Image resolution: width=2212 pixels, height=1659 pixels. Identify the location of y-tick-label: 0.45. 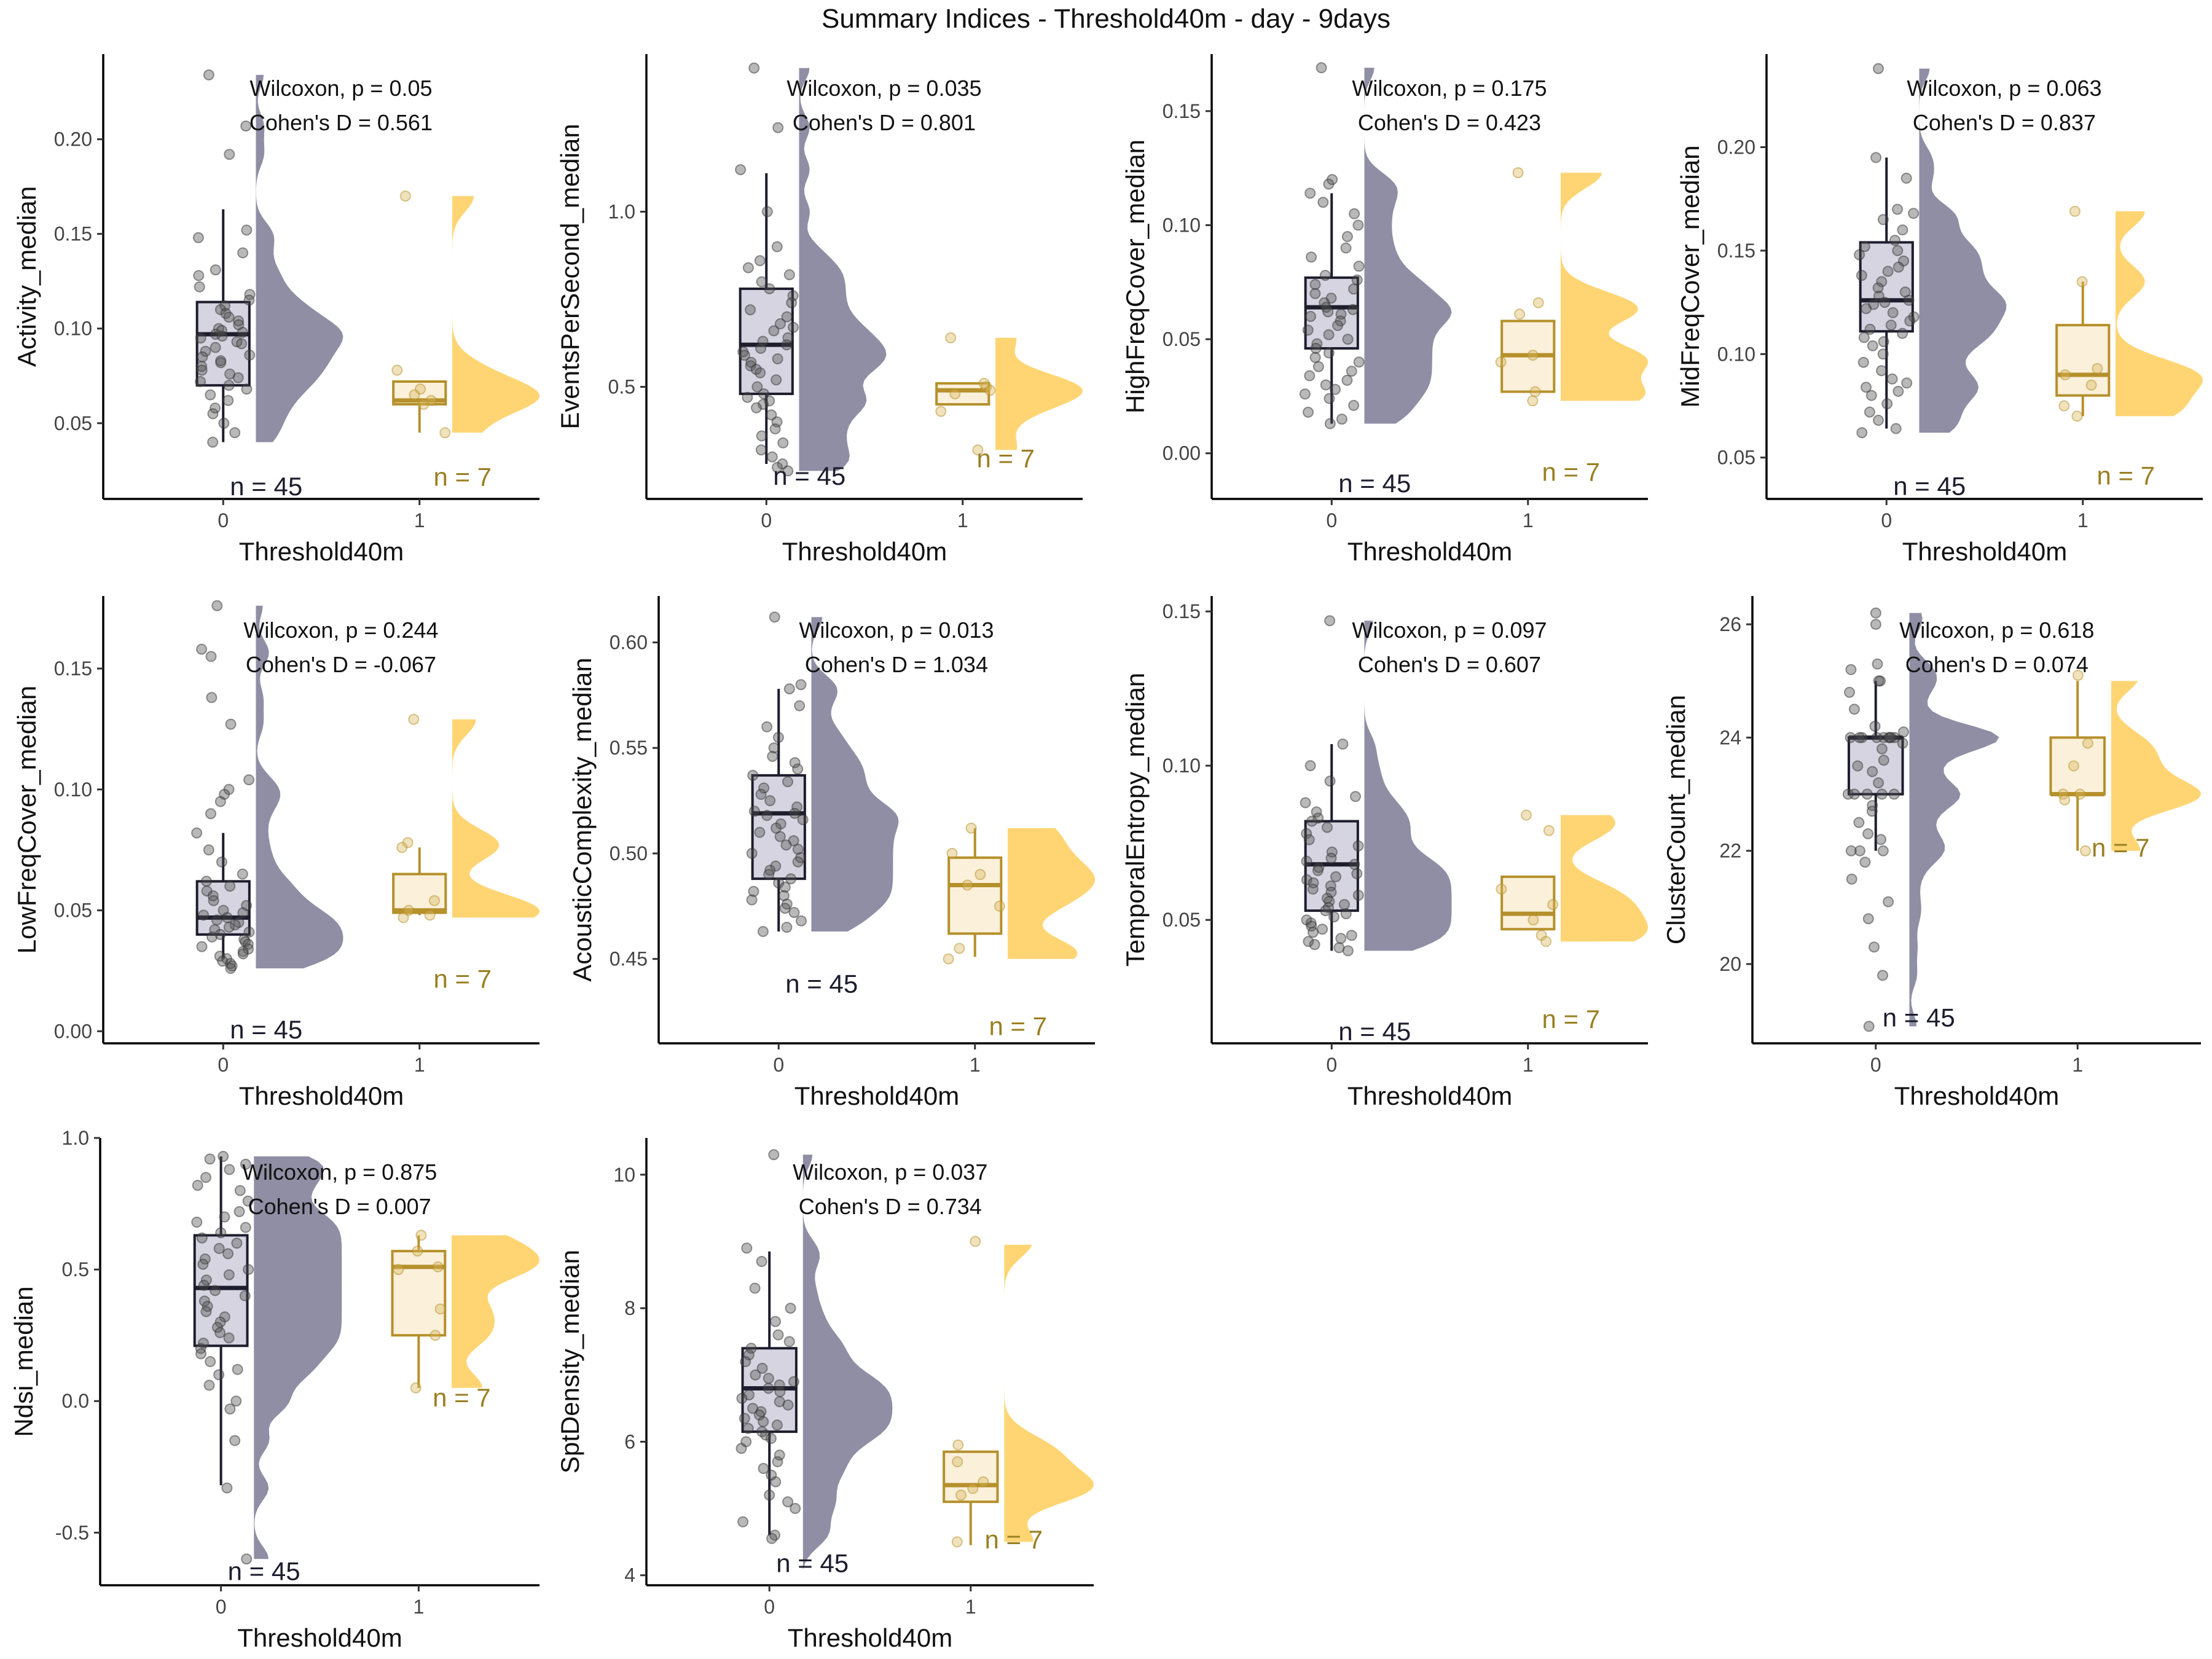
(629, 959).